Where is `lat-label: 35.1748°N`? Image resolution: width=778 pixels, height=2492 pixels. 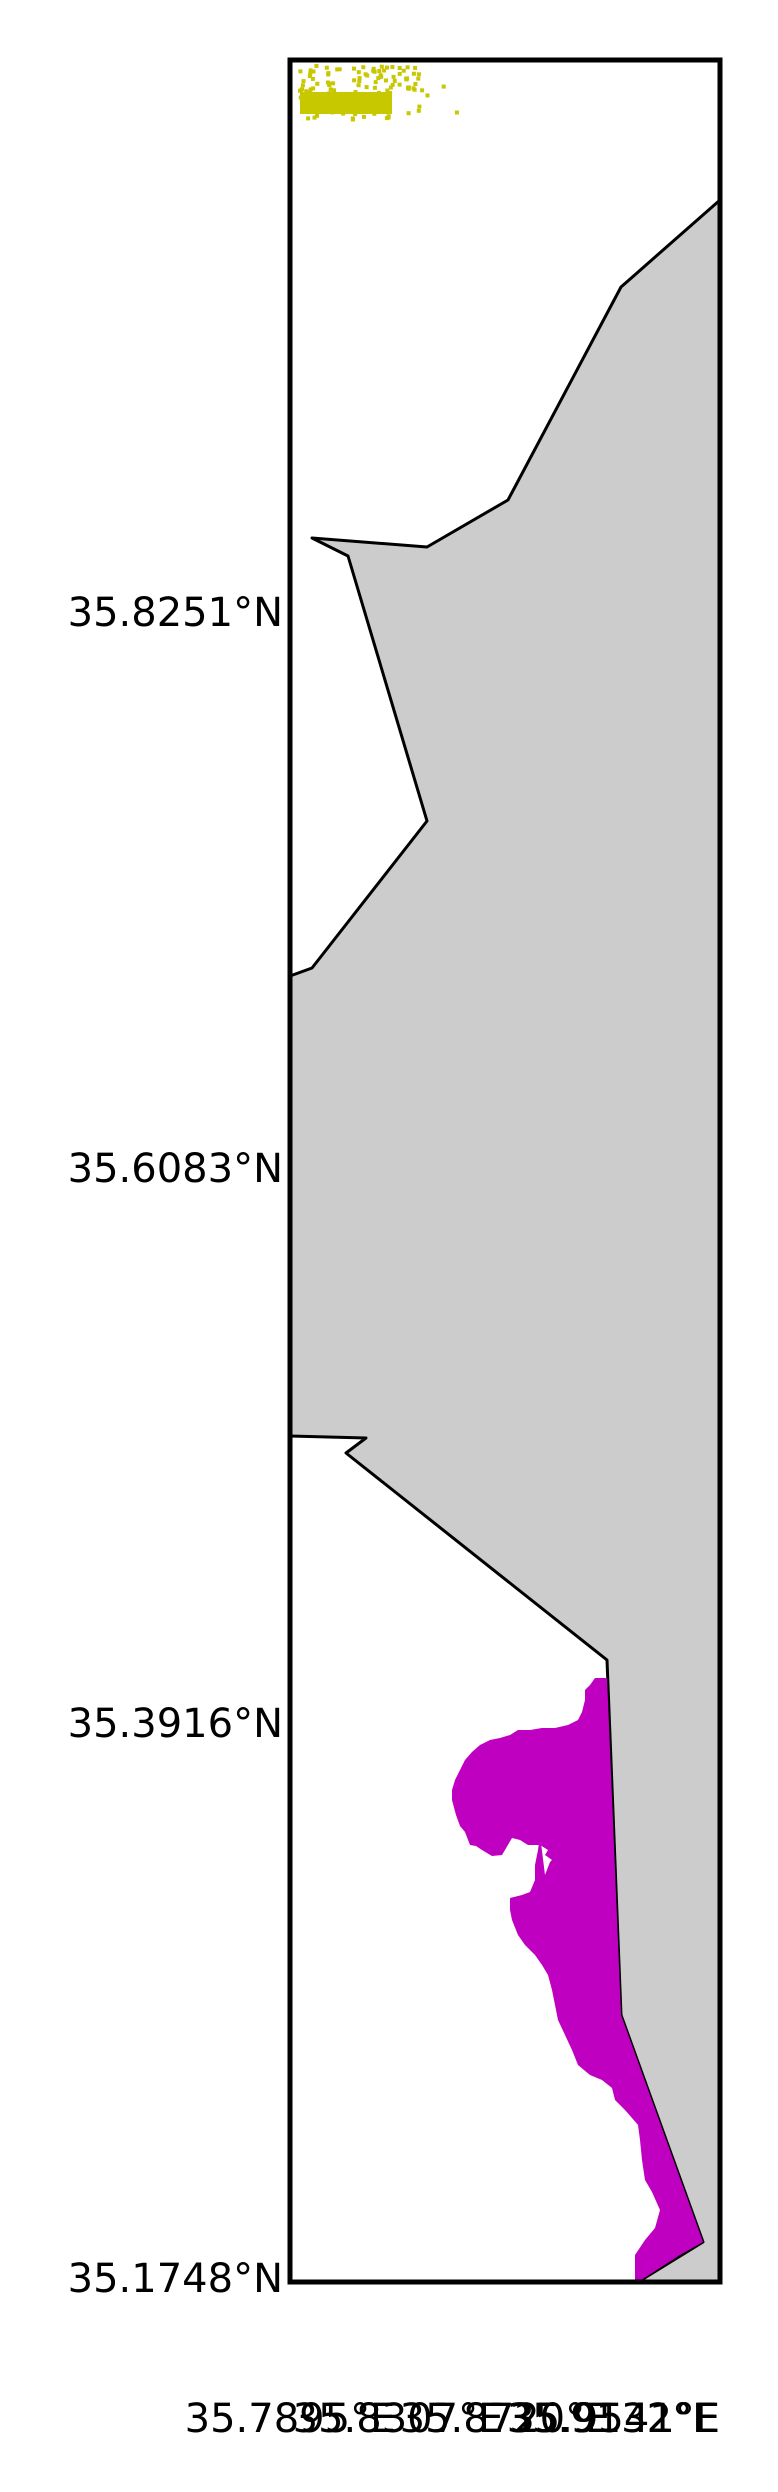
lat-label: 35.1748°N is located at coordinates (175, 2279).